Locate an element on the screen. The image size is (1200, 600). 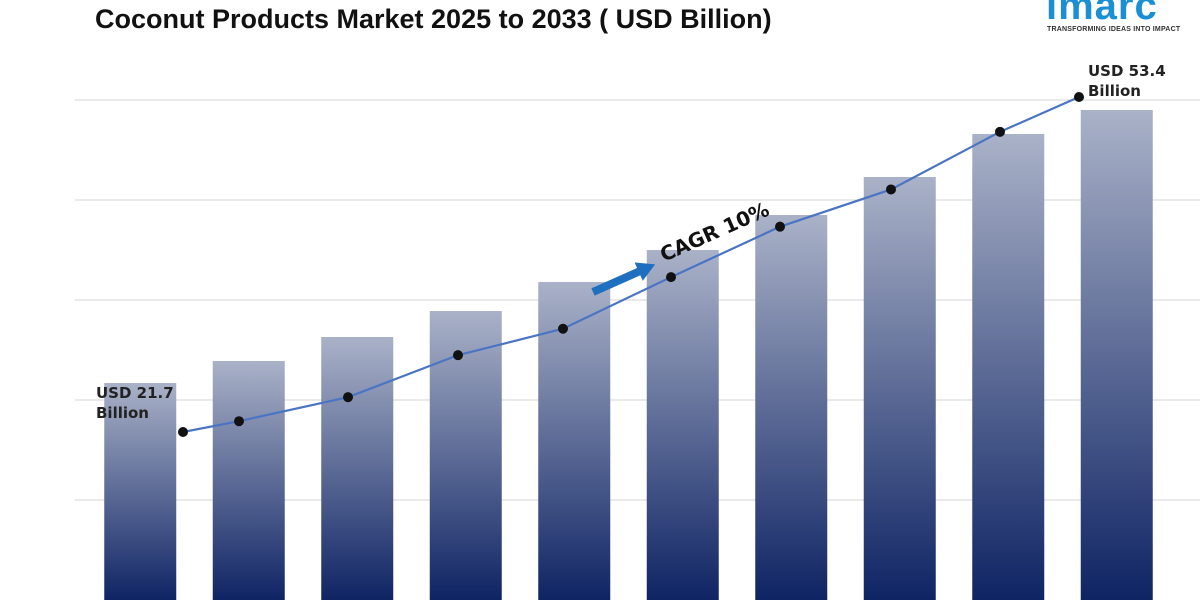
first-value-callout: USD 21.7 Billion is located at coordinates (135, 403).